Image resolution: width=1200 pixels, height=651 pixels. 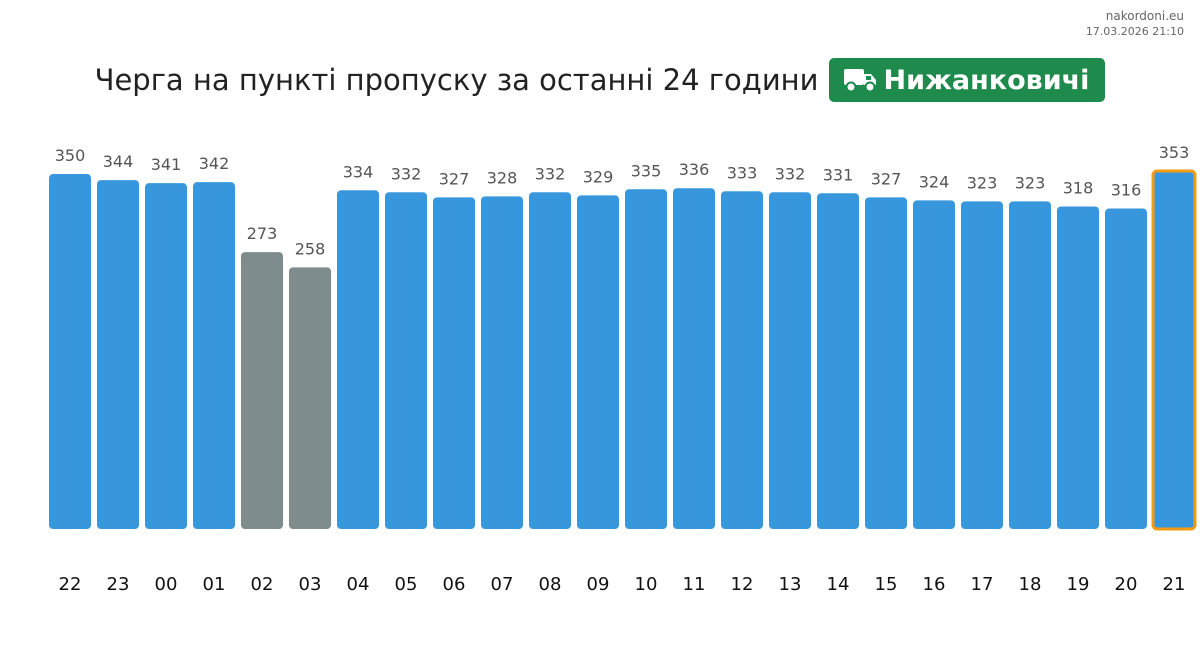 What do you see at coordinates (1135, 23) in the screenshot?
I see `source-stamp: nakordoni.eu 17.03.2026 21:10` at bounding box center [1135, 23].